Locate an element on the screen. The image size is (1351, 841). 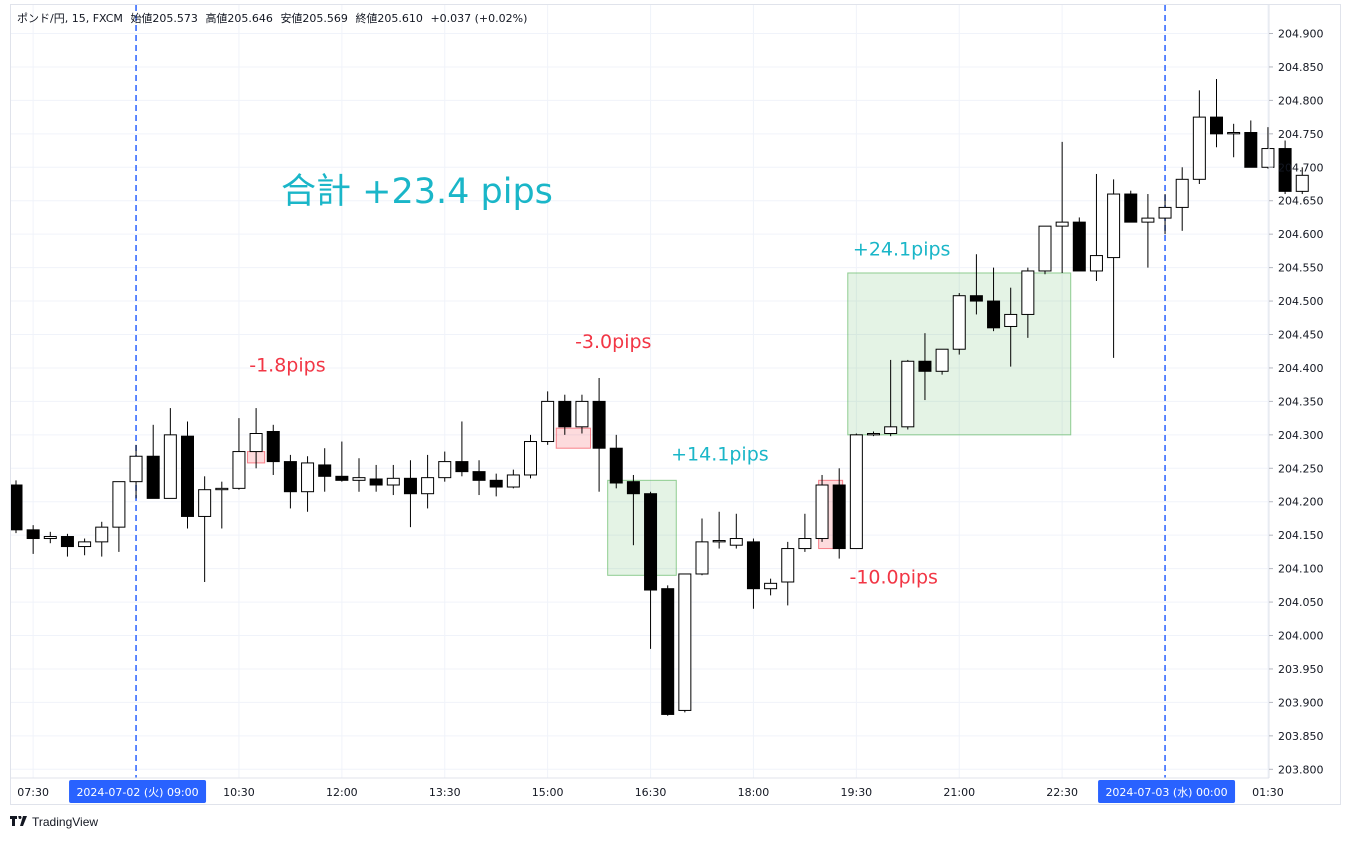
high-value: 高値205.646 is located at coordinates (239, 18).